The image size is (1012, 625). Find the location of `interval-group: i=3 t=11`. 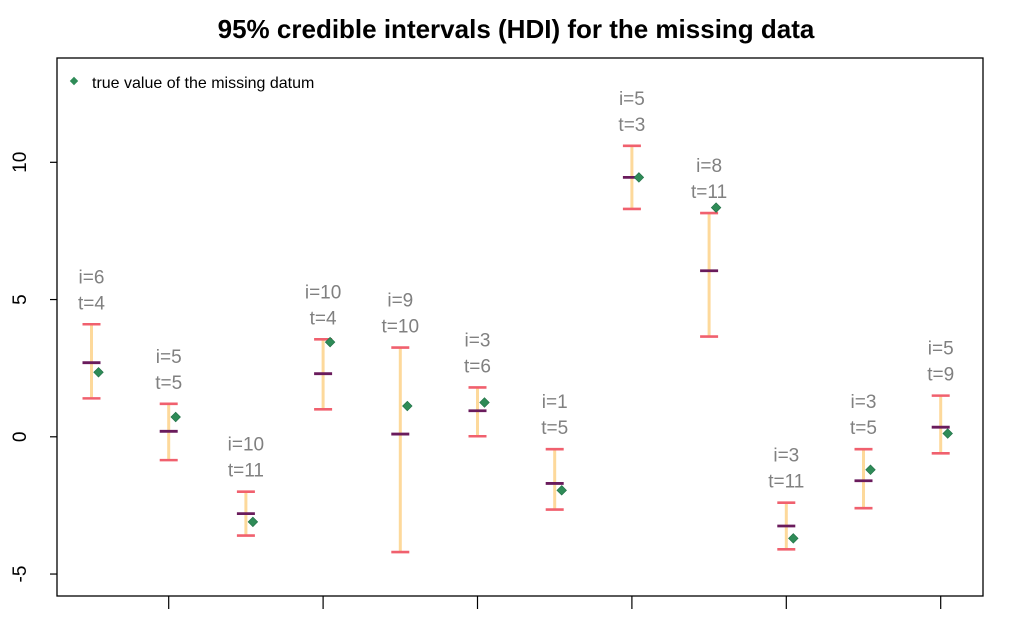

interval-group: i=3 t=11 is located at coordinates (786, 498).